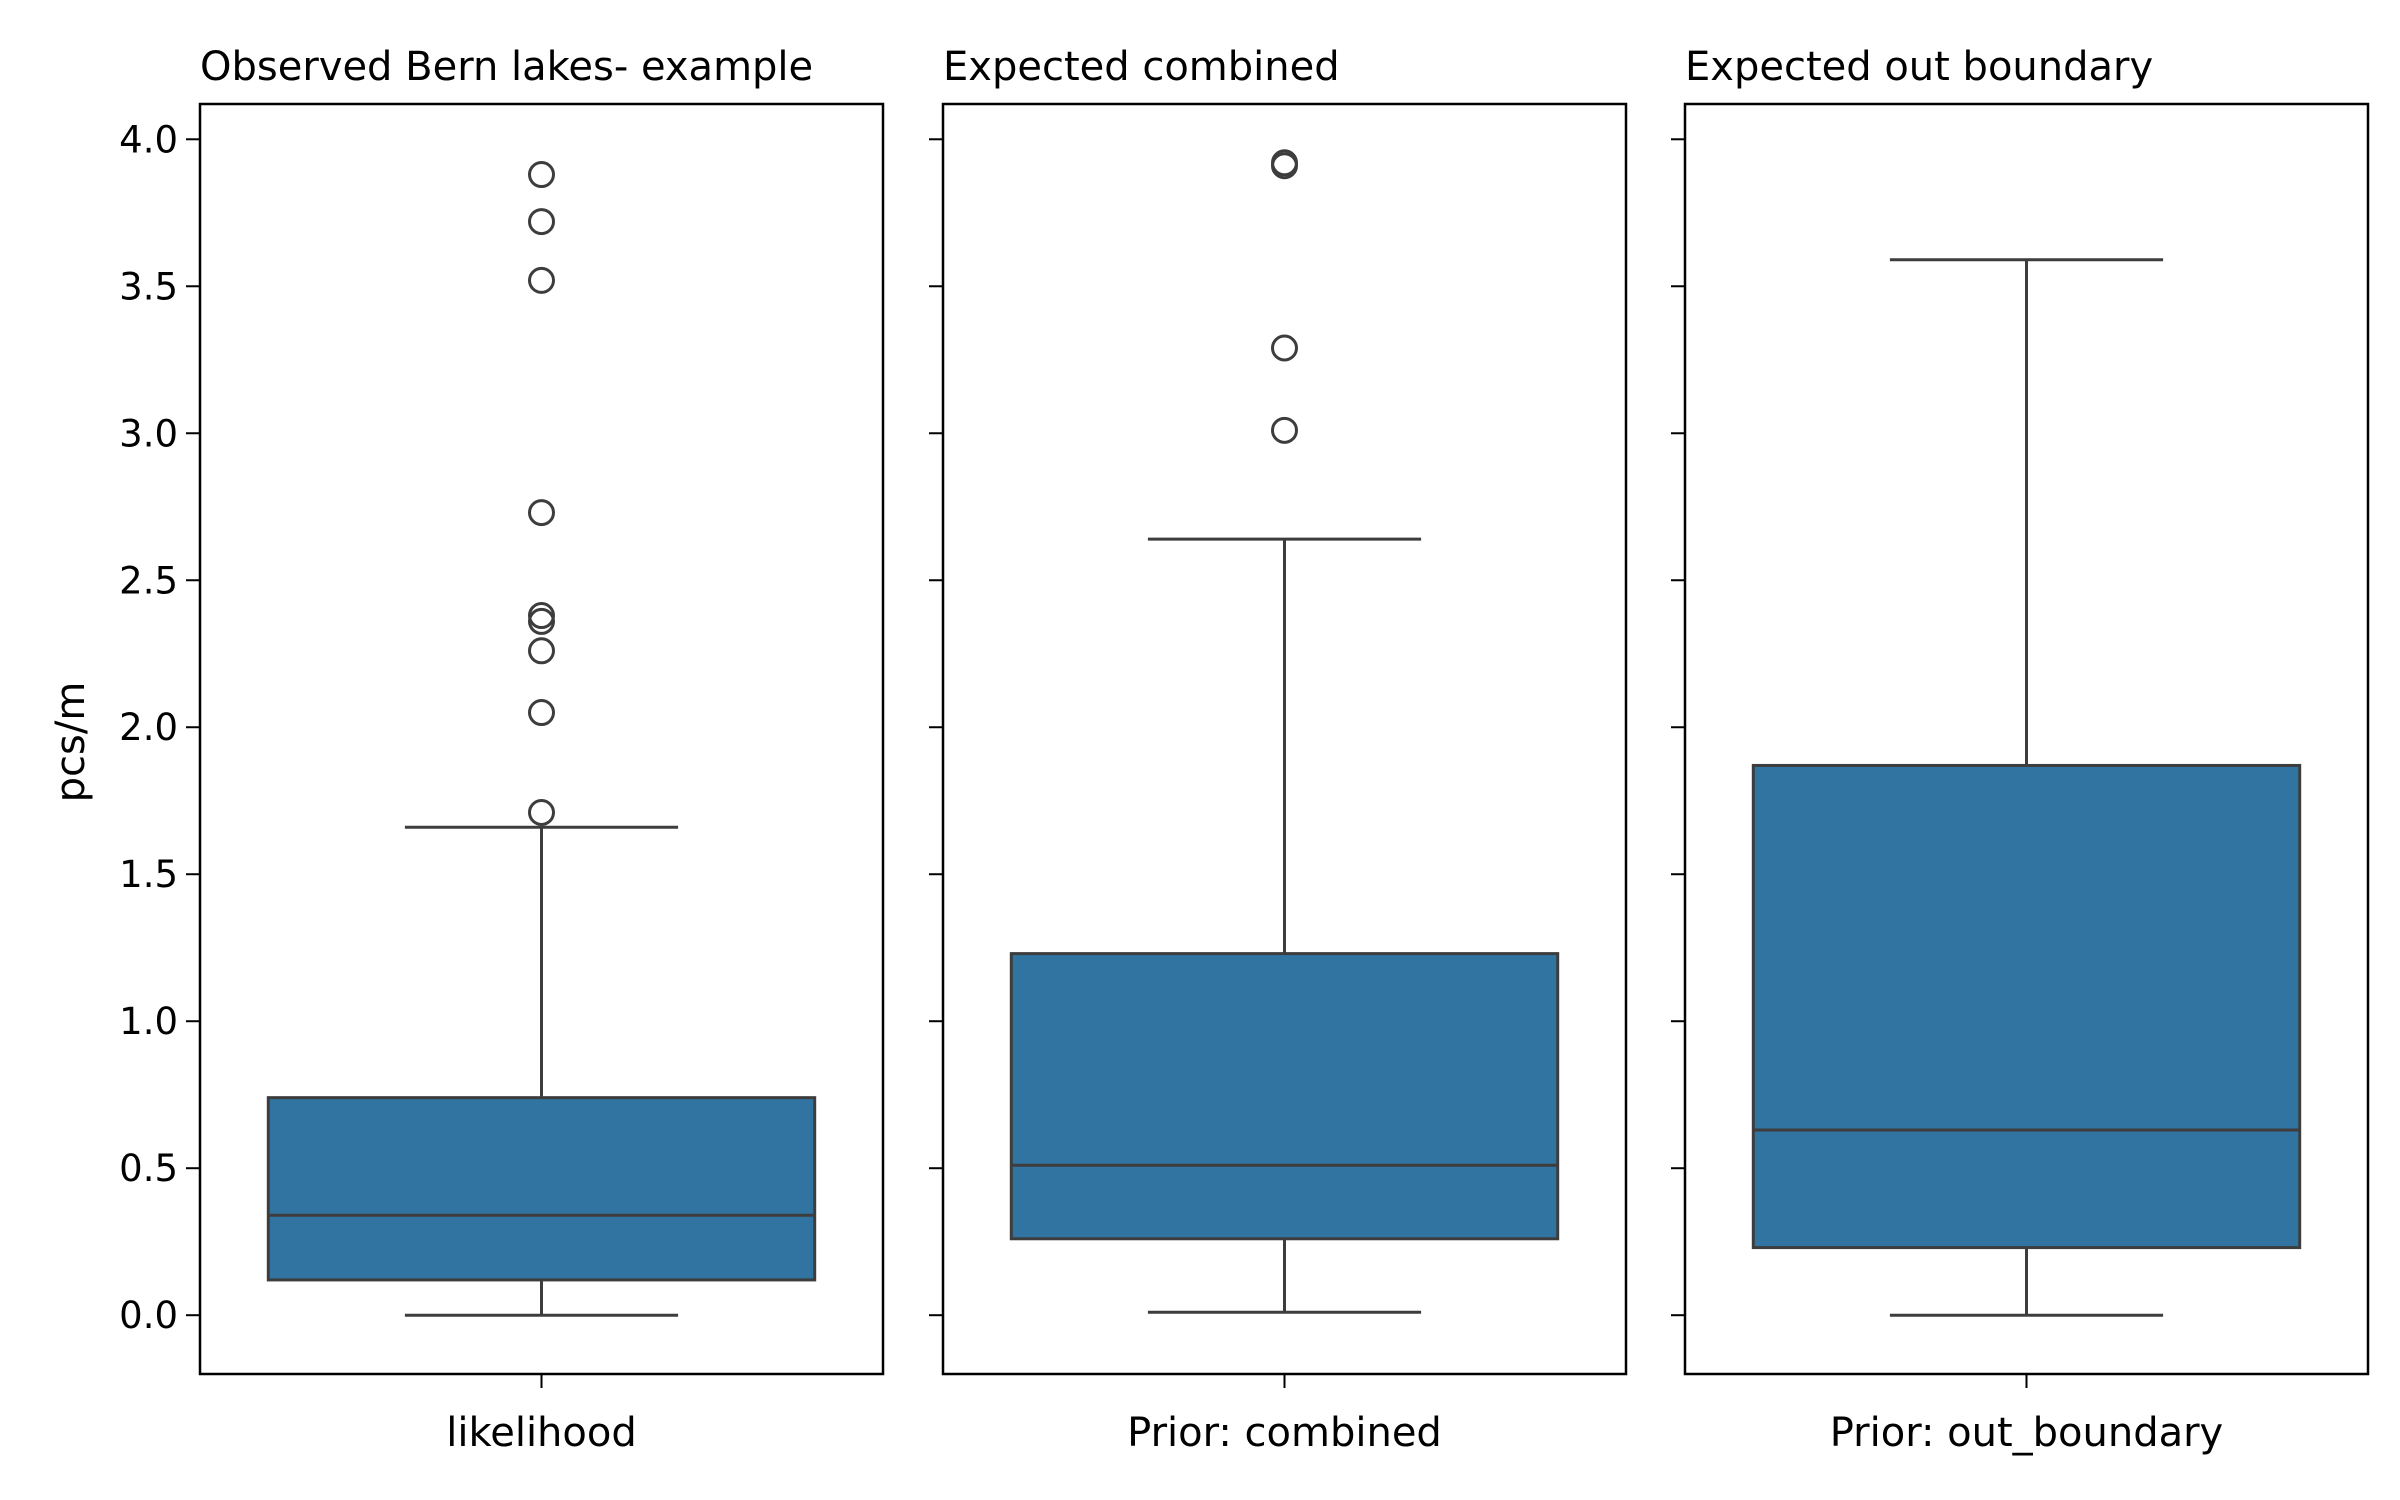 This screenshot has height=1500, width=2400. What do you see at coordinates (148, 580) in the screenshot?
I see `y-tick-label: 2.5` at bounding box center [148, 580].